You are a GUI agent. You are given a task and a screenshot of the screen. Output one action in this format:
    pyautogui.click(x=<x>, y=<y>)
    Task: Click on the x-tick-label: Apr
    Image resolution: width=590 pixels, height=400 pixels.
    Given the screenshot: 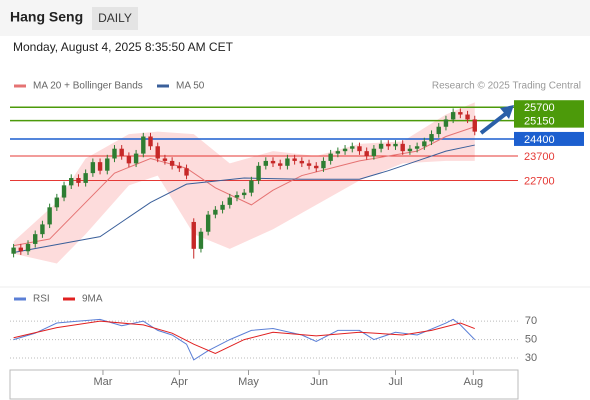 What is the action you would take?
    pyautogui.click(x=179, y=382)
    